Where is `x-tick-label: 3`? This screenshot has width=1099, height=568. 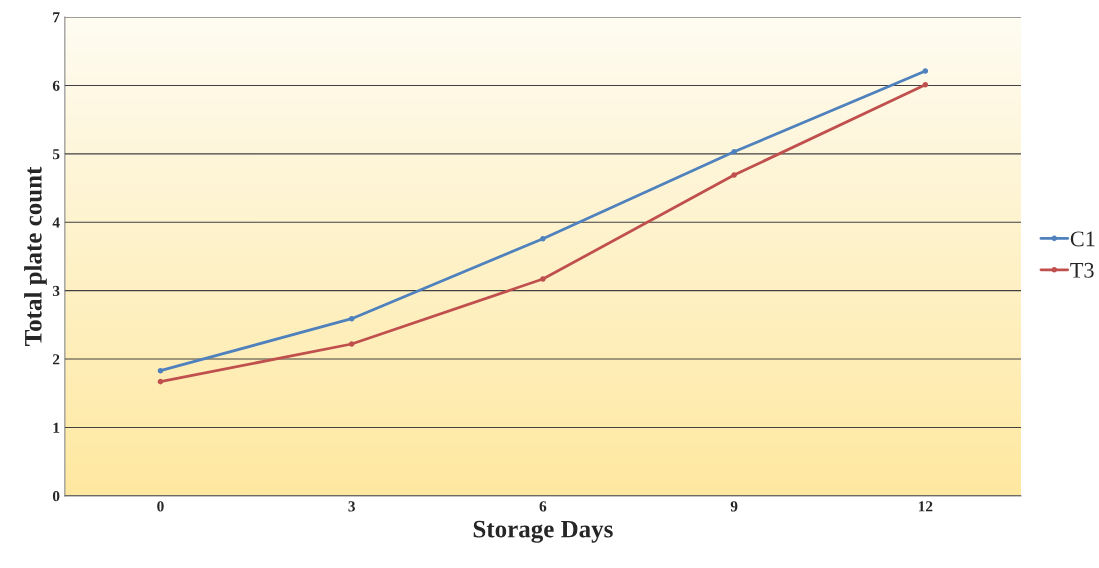
x-tick-label: 3 is located at coordinates (351, 506).